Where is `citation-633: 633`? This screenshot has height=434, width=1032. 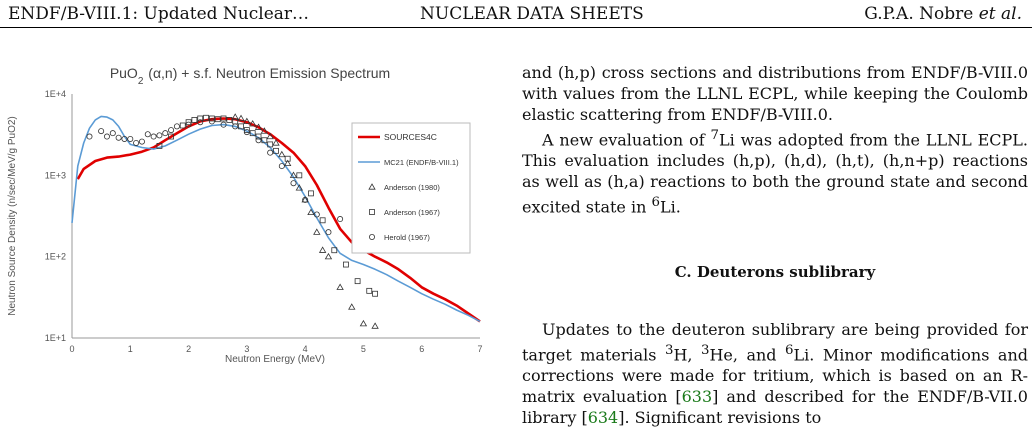 citation-633: 633 is located at coordinates (697, 396).